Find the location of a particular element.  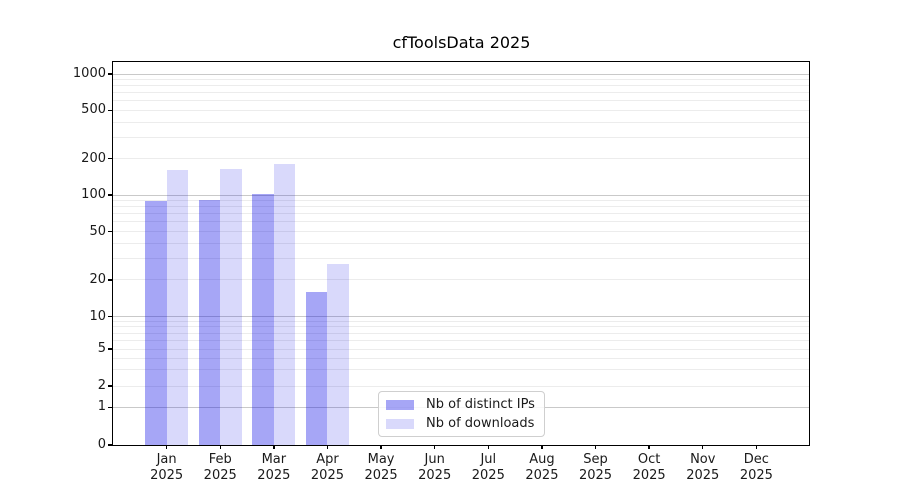

x-tick-label: Feb 2025 is located at coordinates (220, 468).